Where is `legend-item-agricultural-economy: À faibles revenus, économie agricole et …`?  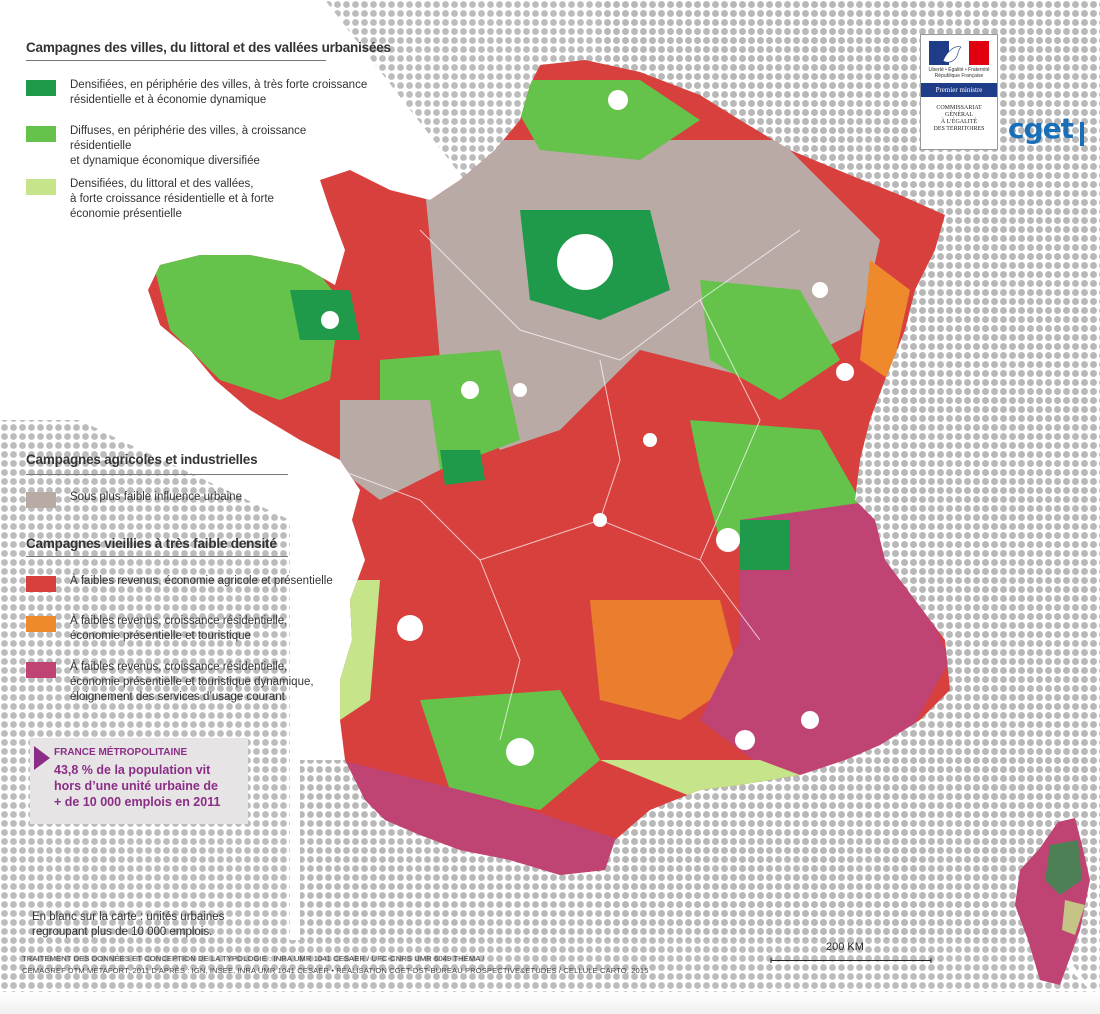
legend-item-agricultural-economy: À faibles revenus, économie agricole et … is located at coordinates (198, 583).